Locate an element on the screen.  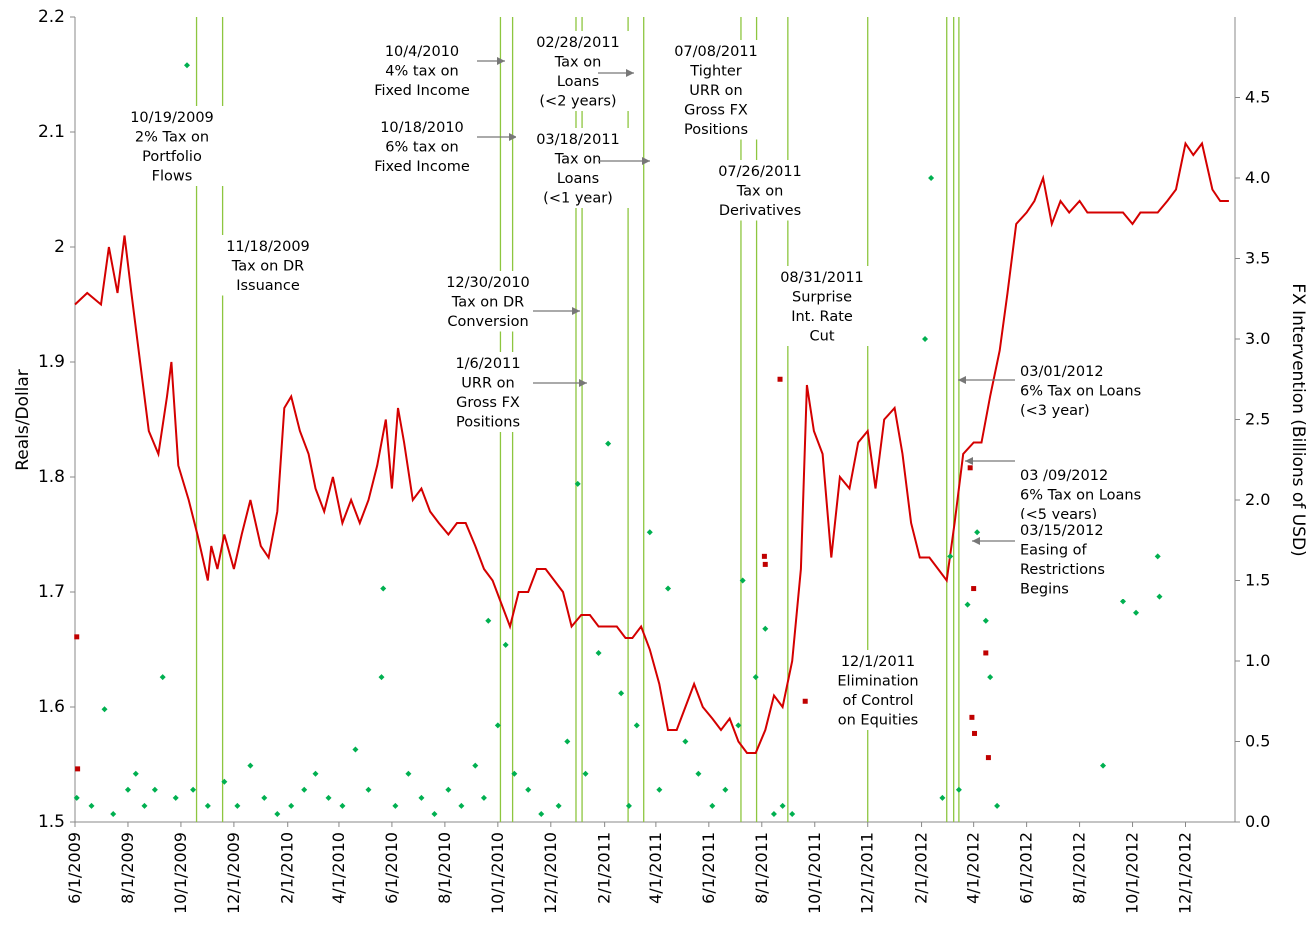
x-tick-label: 8/1/2012 is located at coordinates (1079, 868).